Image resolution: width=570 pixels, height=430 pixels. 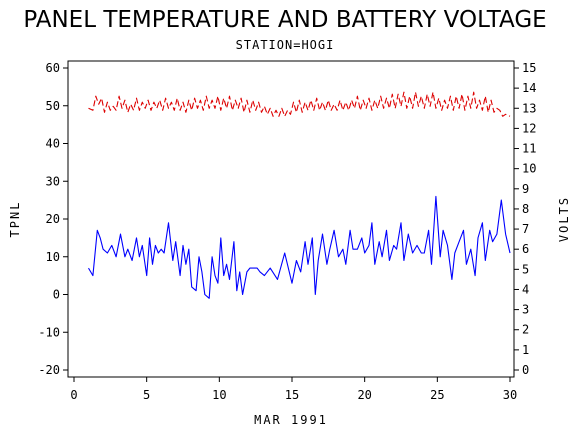 I want to click on y-right-tick-label-12: 12, so click(x=529, y=128).